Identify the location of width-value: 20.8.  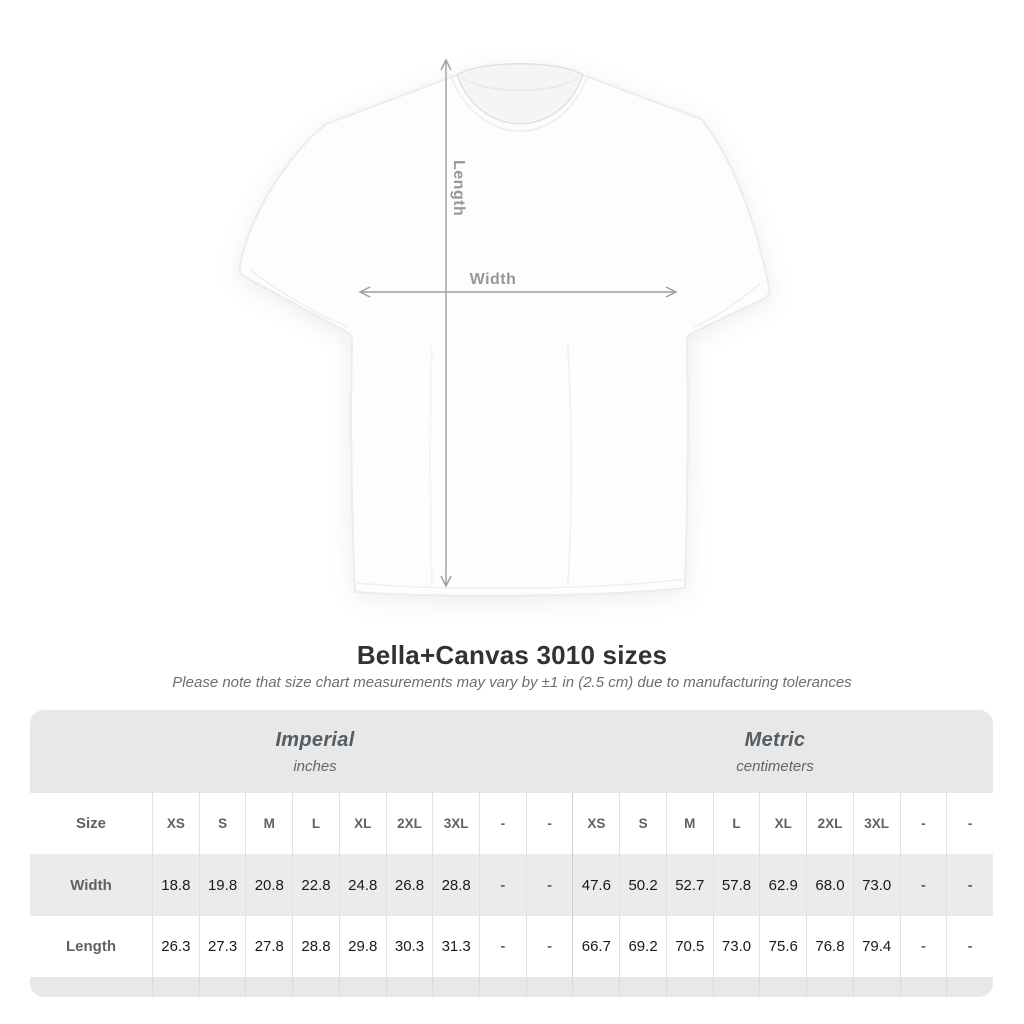
(268, 885).